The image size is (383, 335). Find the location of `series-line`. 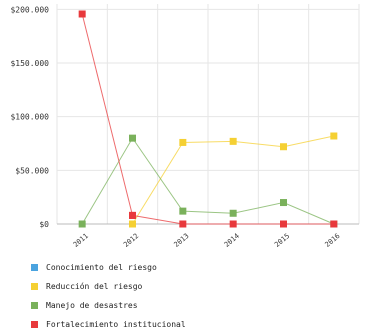

series-line is located at coordinates (107, 114).